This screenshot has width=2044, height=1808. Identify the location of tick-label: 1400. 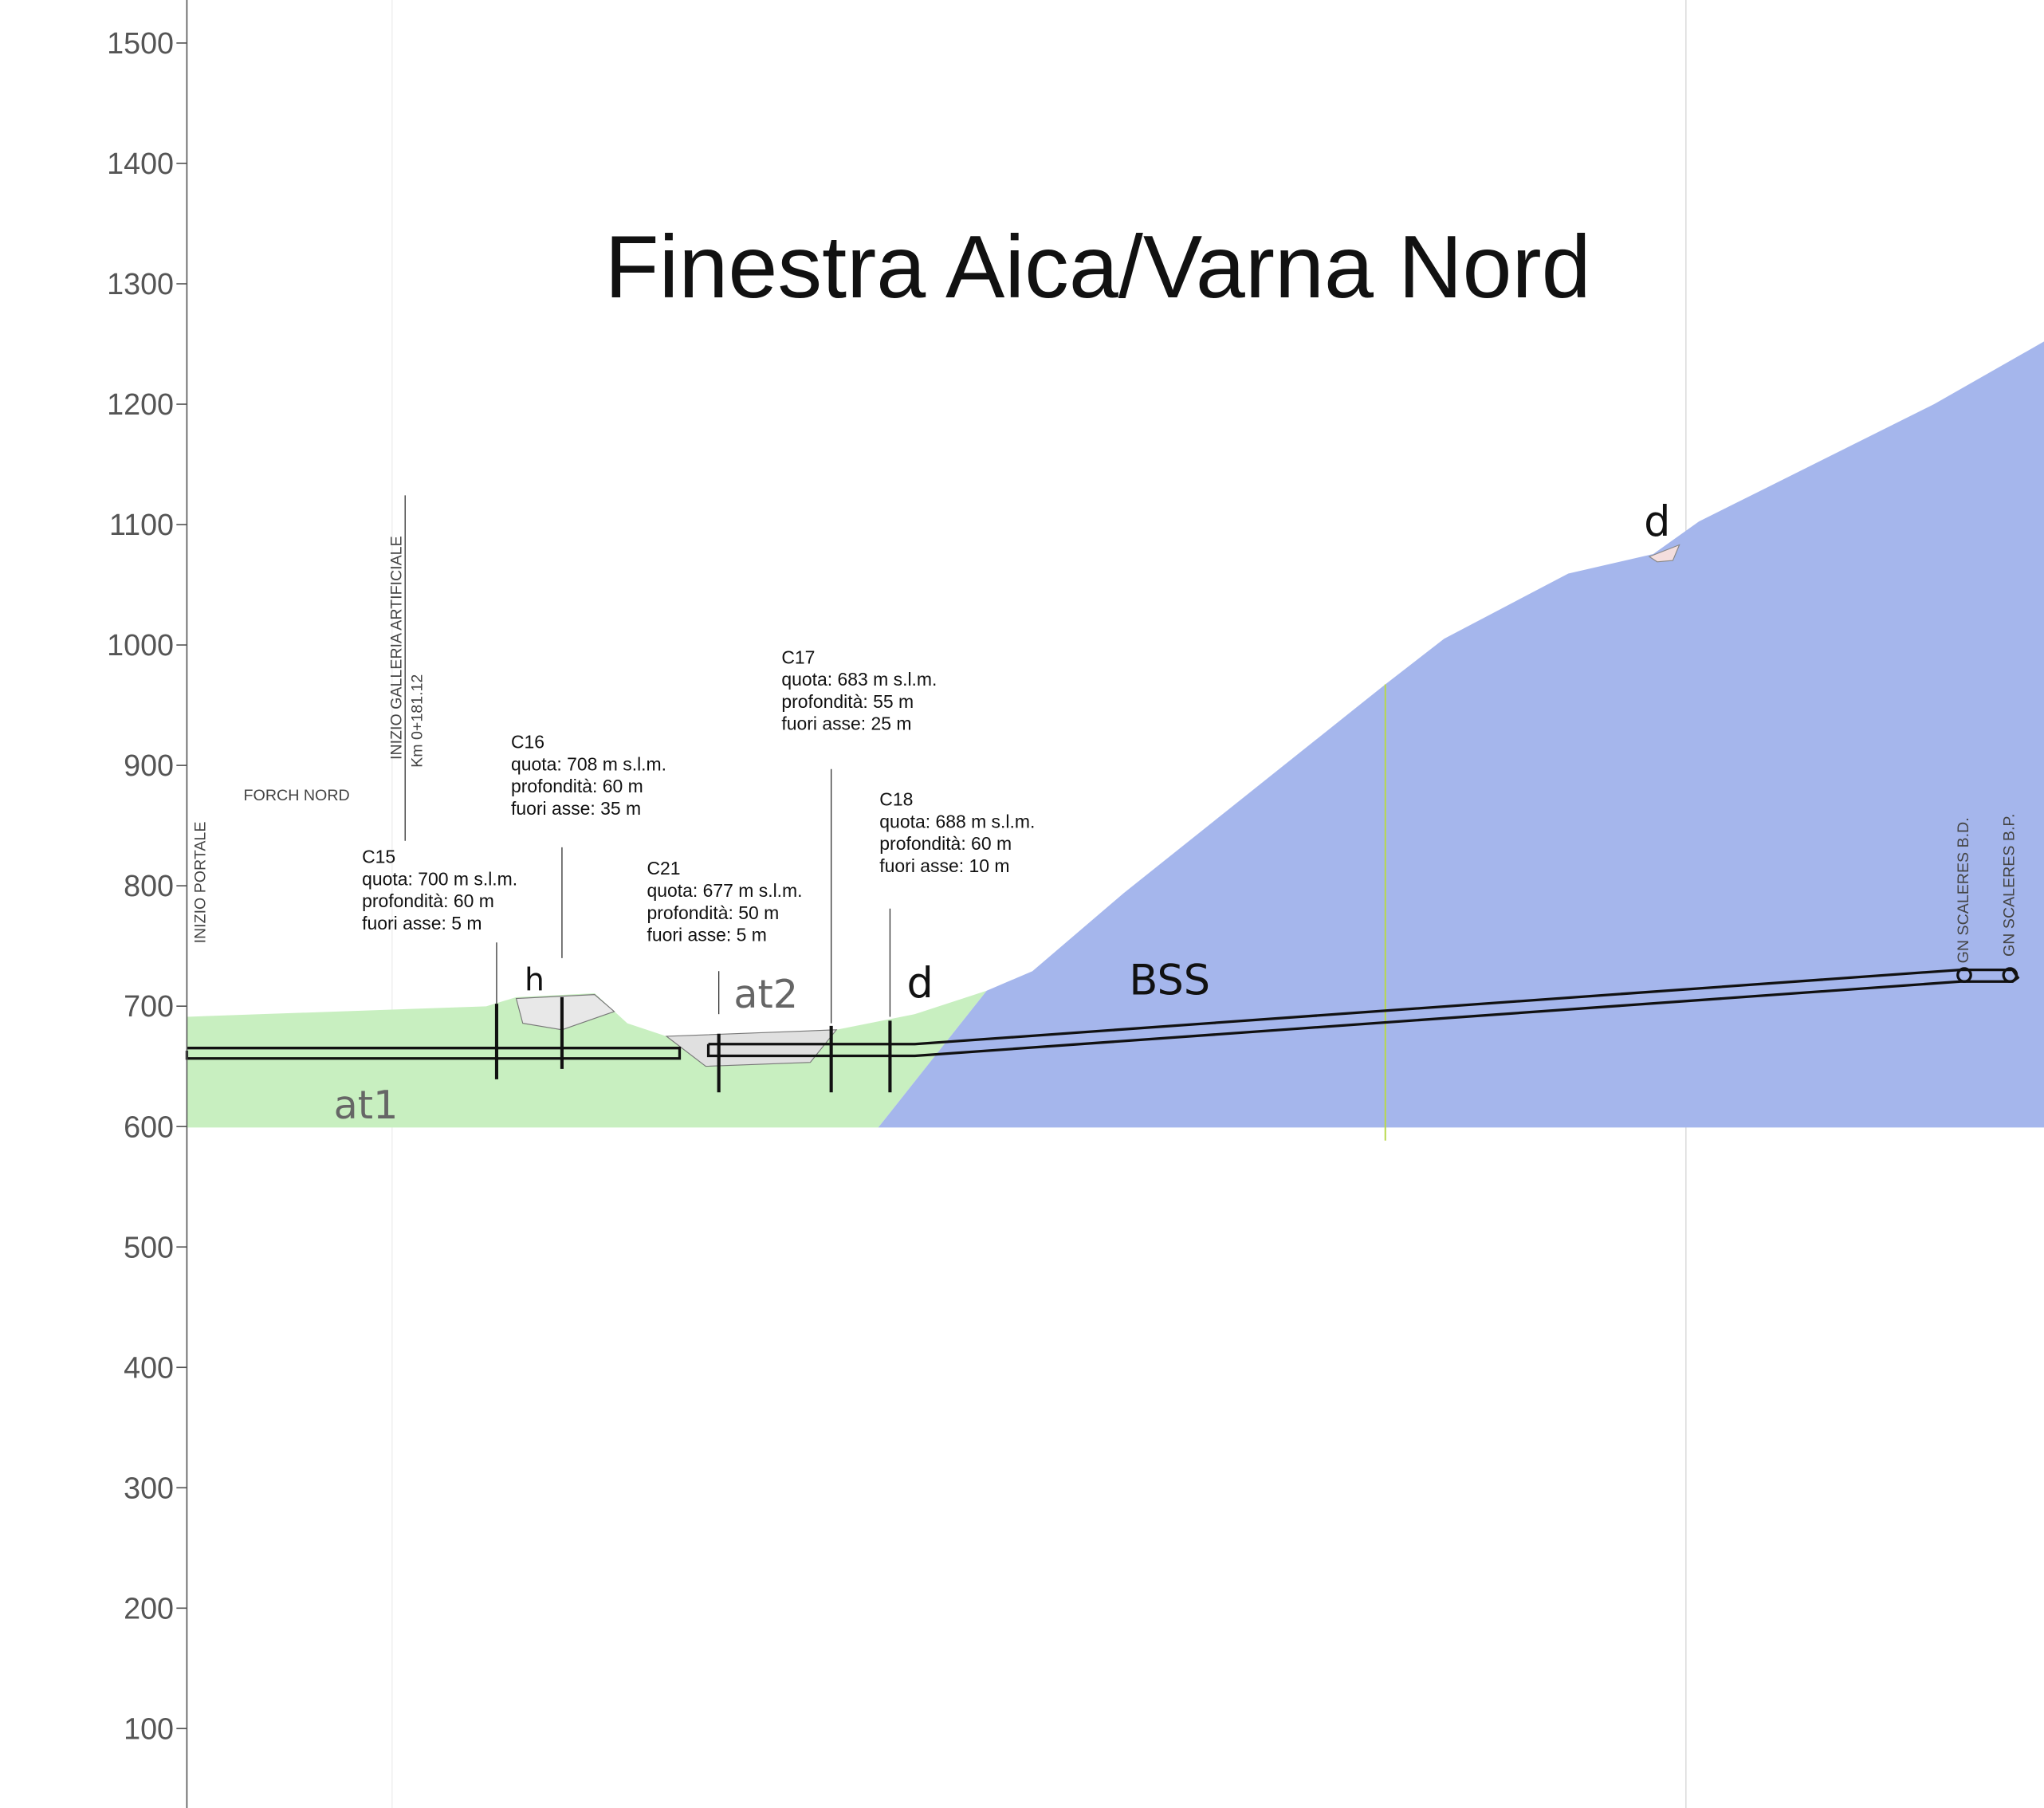
(140, 163).